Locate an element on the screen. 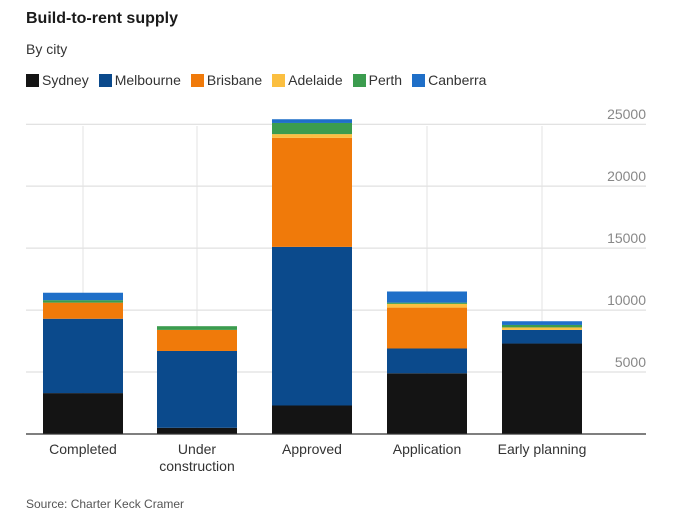 This screenshot has width=700, height=528. x-tick-label: Application is located at coordinates (427, 449).